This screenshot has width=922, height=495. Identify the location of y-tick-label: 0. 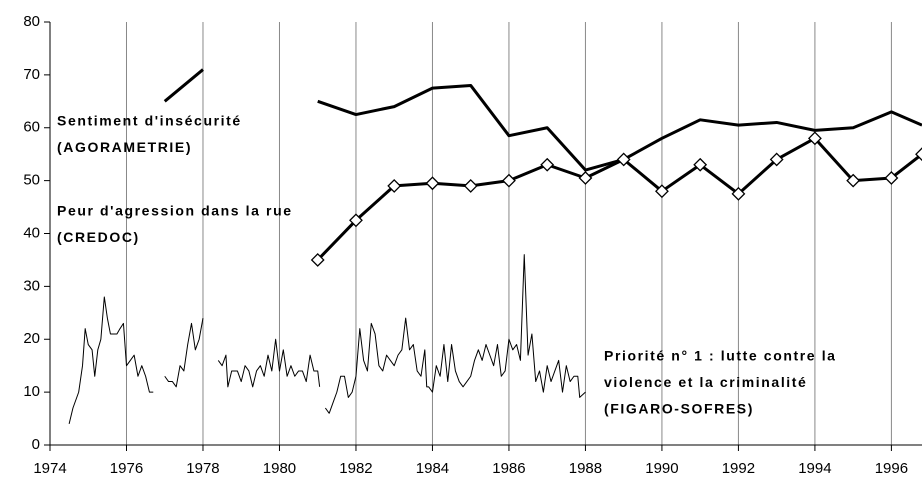
(36, 444).